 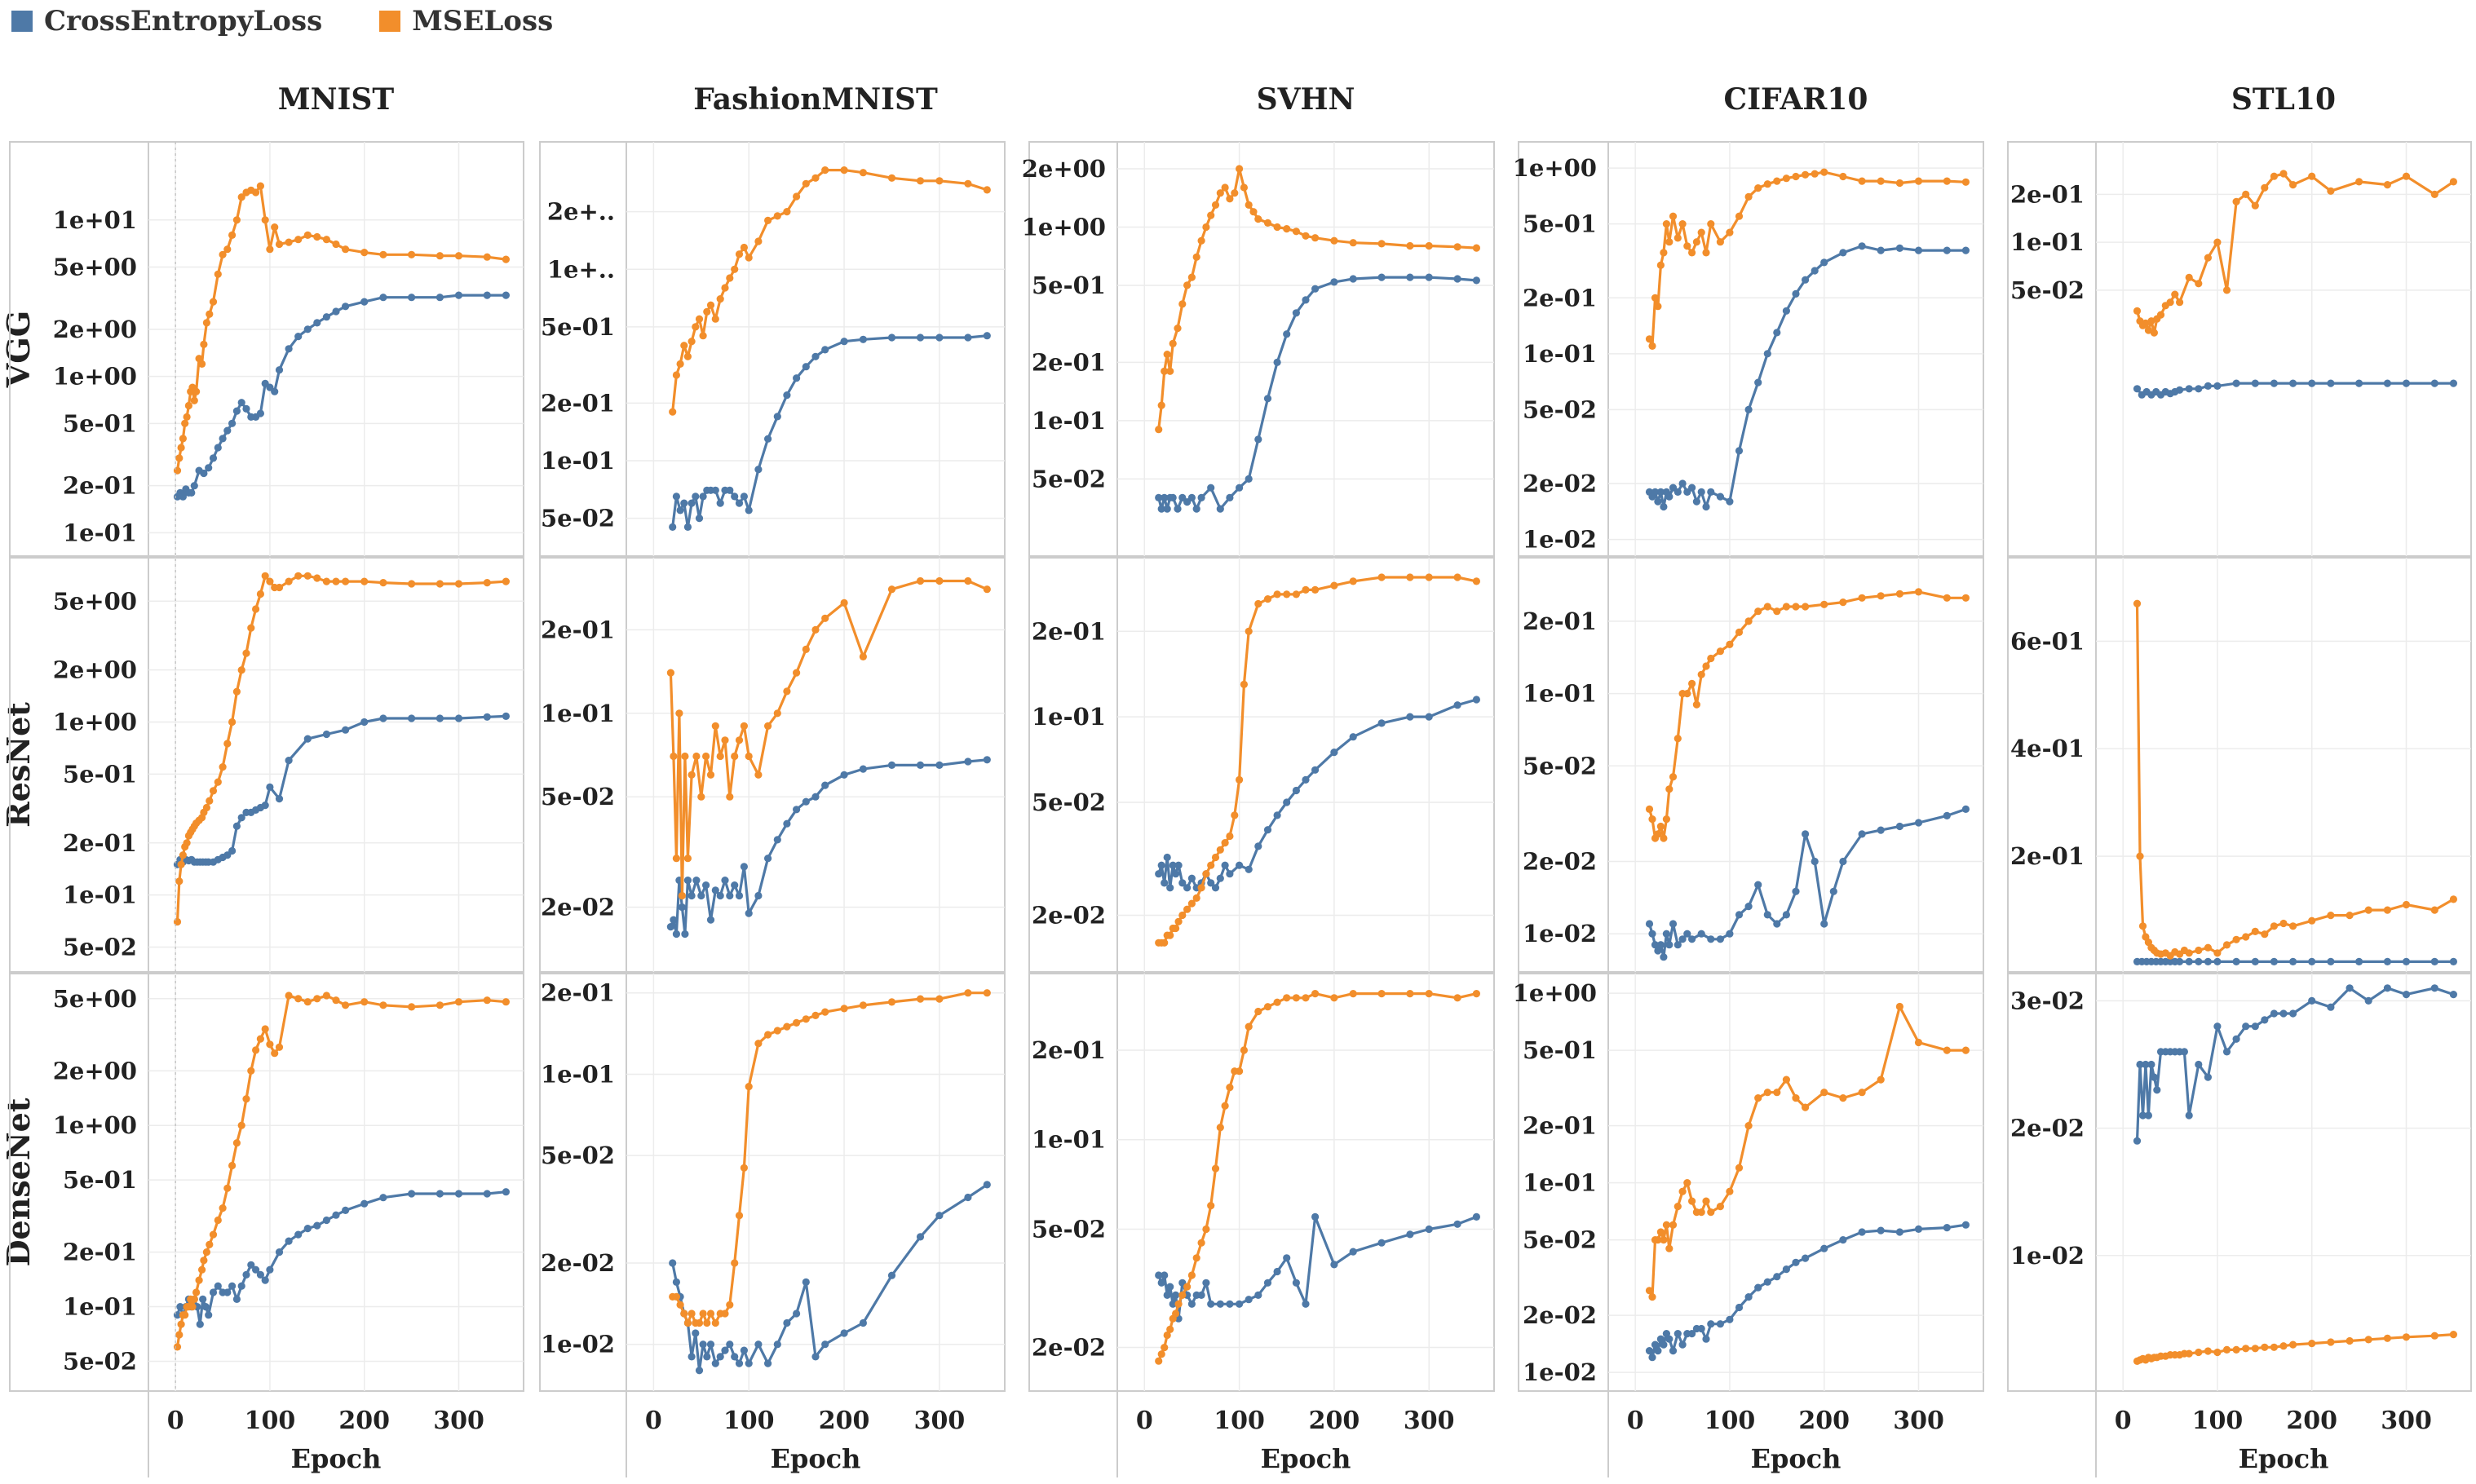 I want to click on x-tick-svhn-0: 0, so click(x=1144, y=1421).